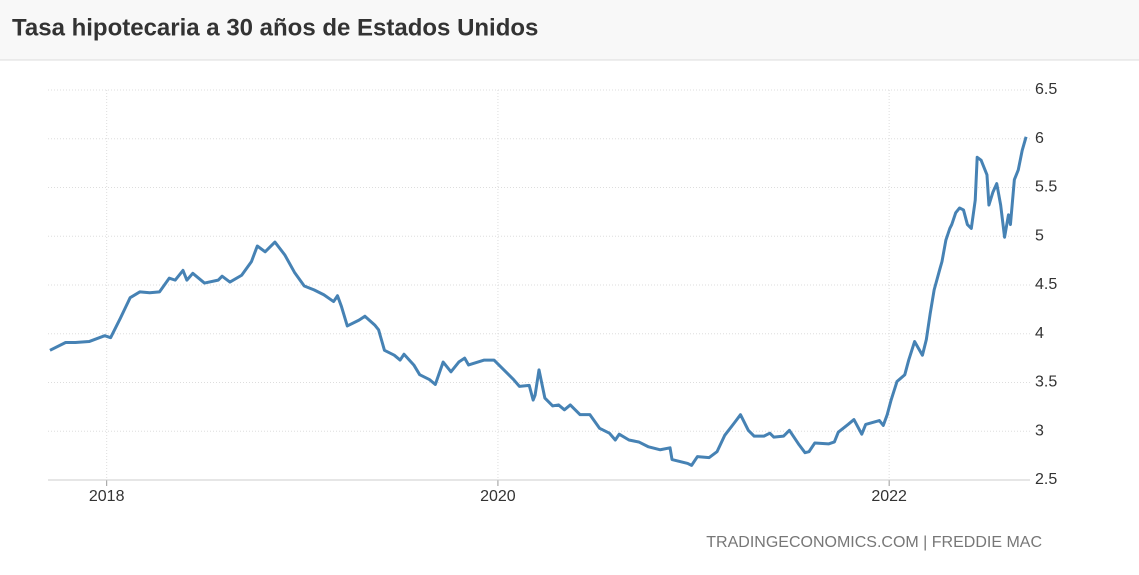 The height and width of the screenshot is (575, 1139). Describe the element at coordinates (889, 496) in the screenshot. I see `x-tick-label: 2022` at that location.